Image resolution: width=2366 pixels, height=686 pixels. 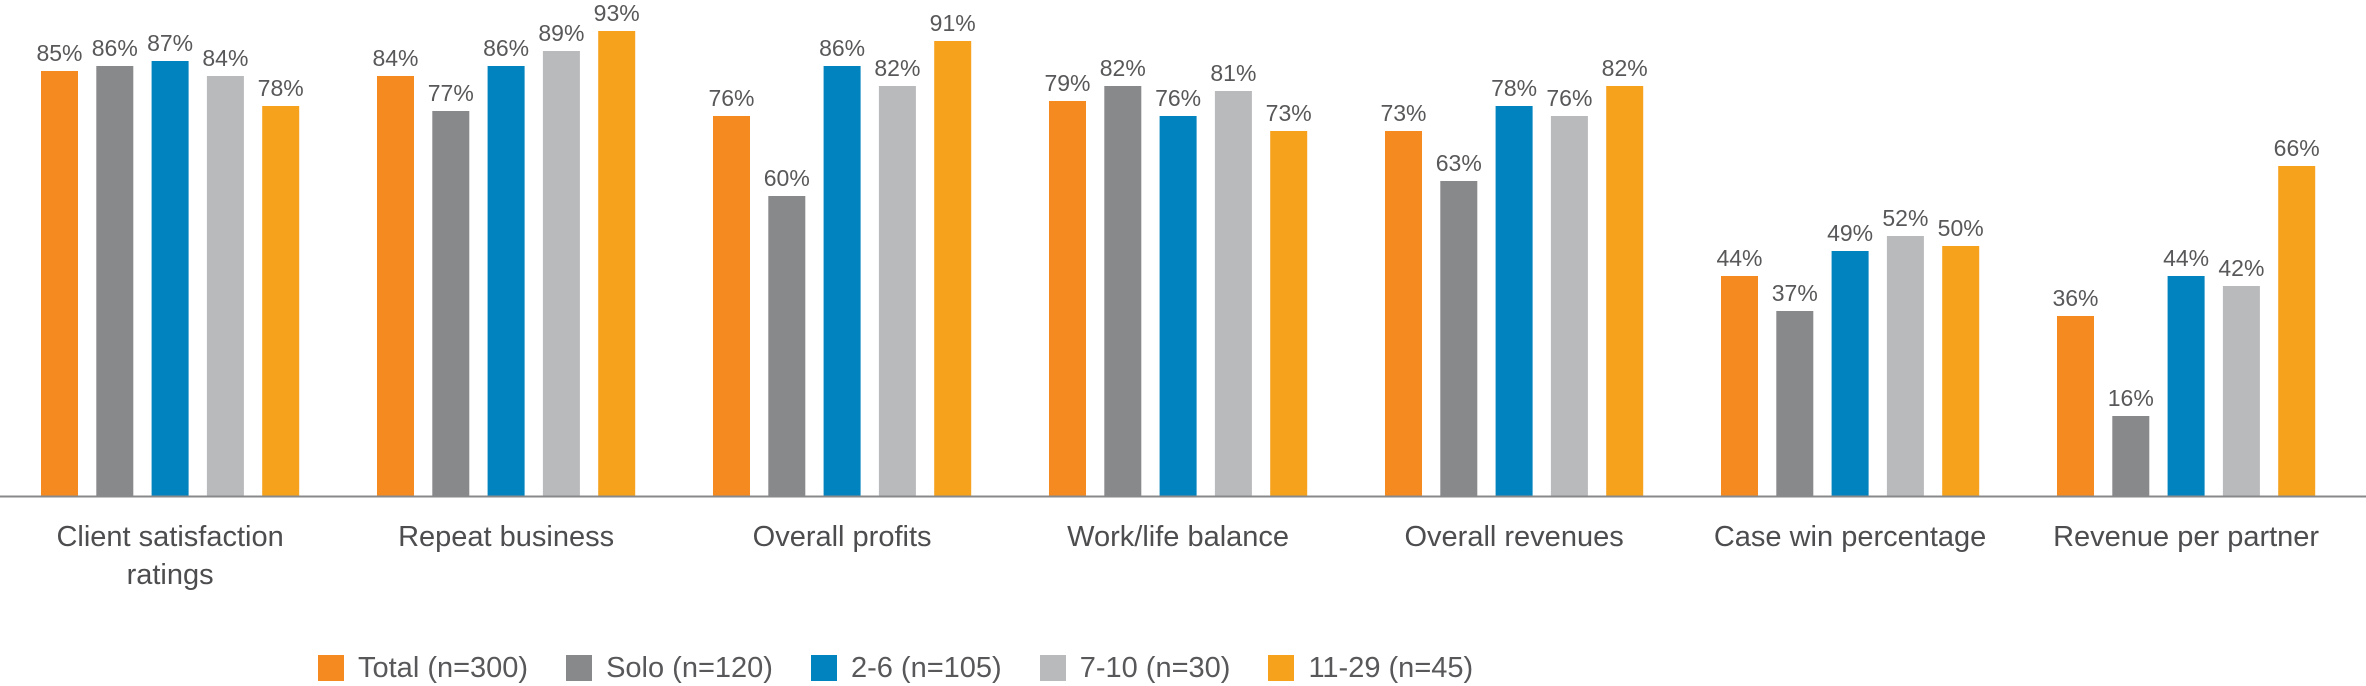 I want to click on legend-item: Solo (n=120), so click(x=669, y=668).